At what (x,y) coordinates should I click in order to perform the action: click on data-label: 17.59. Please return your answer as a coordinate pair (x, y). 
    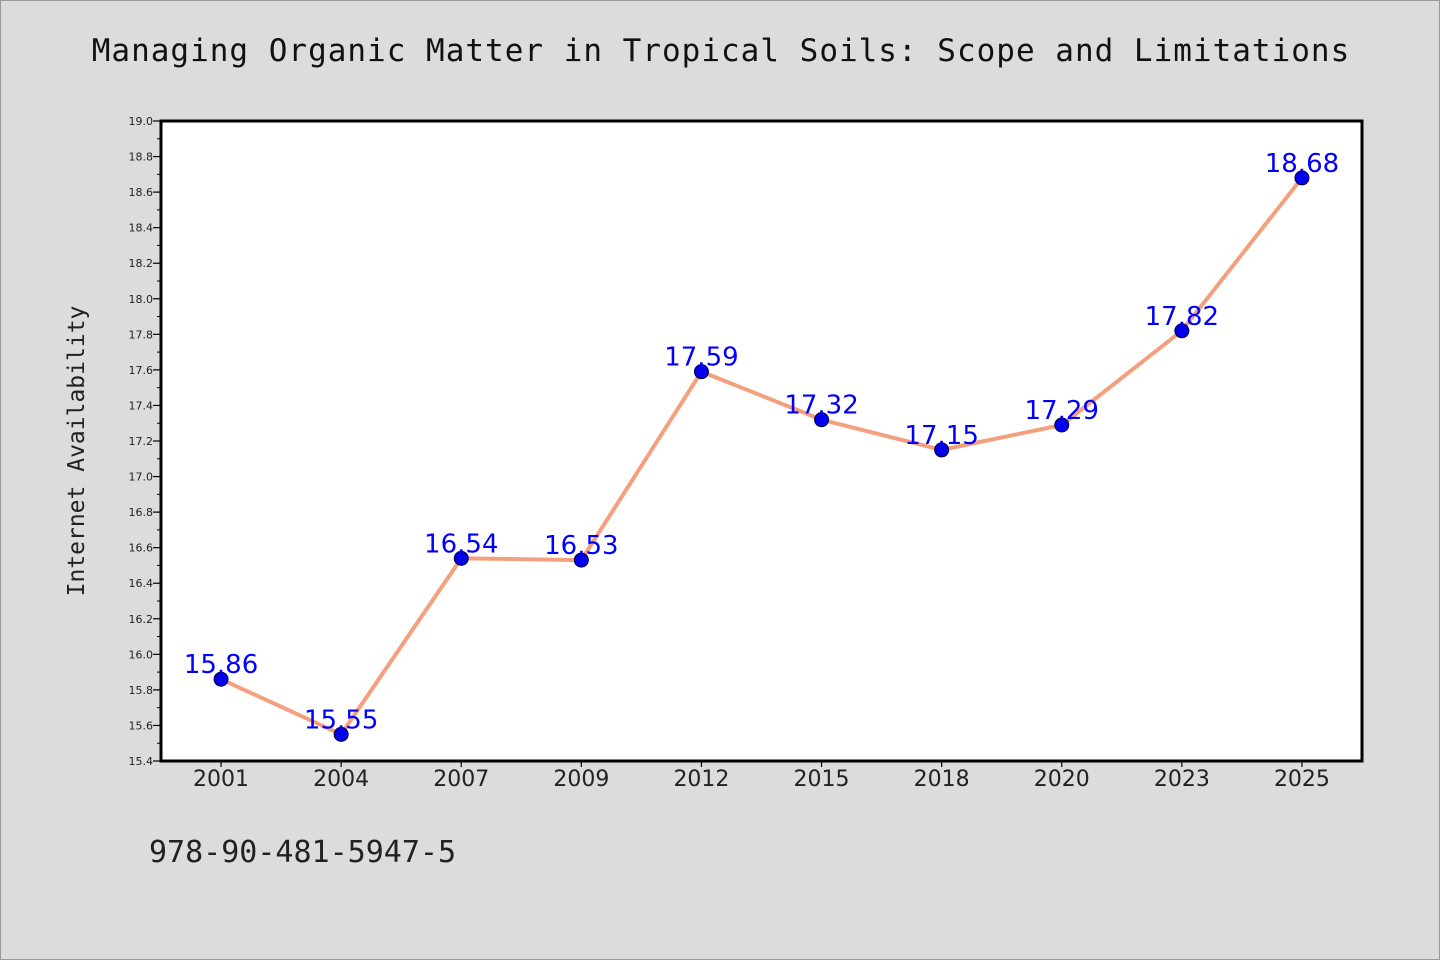
    Looking at the image, I should click on (701, 358).